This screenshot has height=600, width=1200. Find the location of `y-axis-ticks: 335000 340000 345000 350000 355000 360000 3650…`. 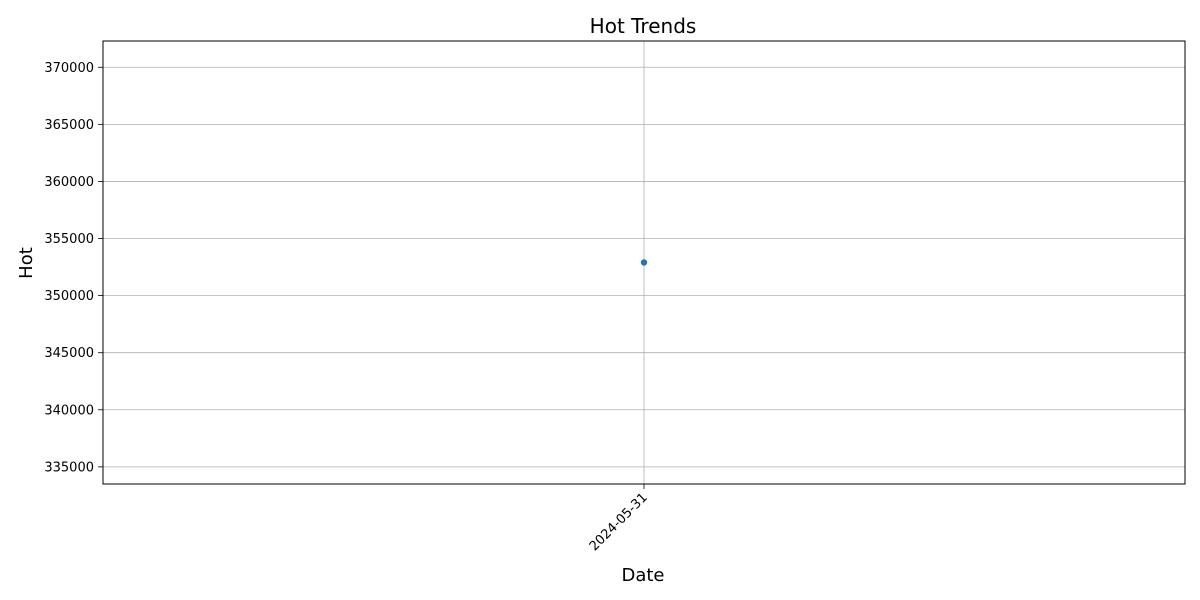

y-axis-ticks: 335000 340000 345000 350000 355000 360000 3650… is located at coordinates (73, 268).